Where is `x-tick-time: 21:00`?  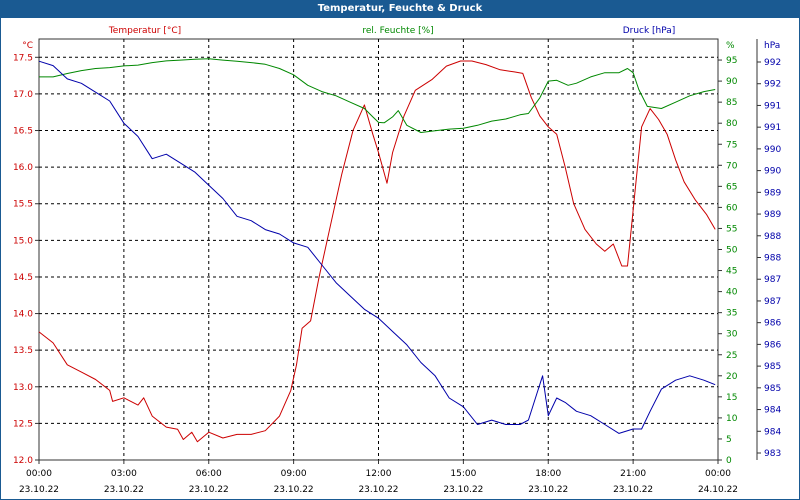
x-tick-time: 21:00 is located at coordinates (633, 474).